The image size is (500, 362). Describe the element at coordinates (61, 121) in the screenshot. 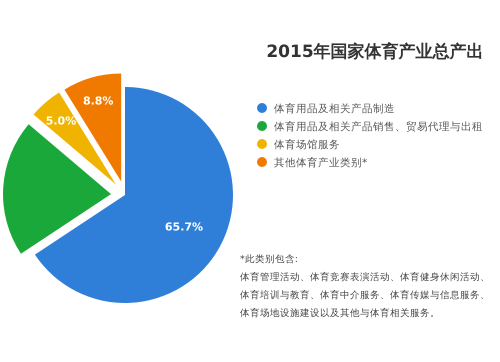

I see `data-label: 5.0%` at that location.